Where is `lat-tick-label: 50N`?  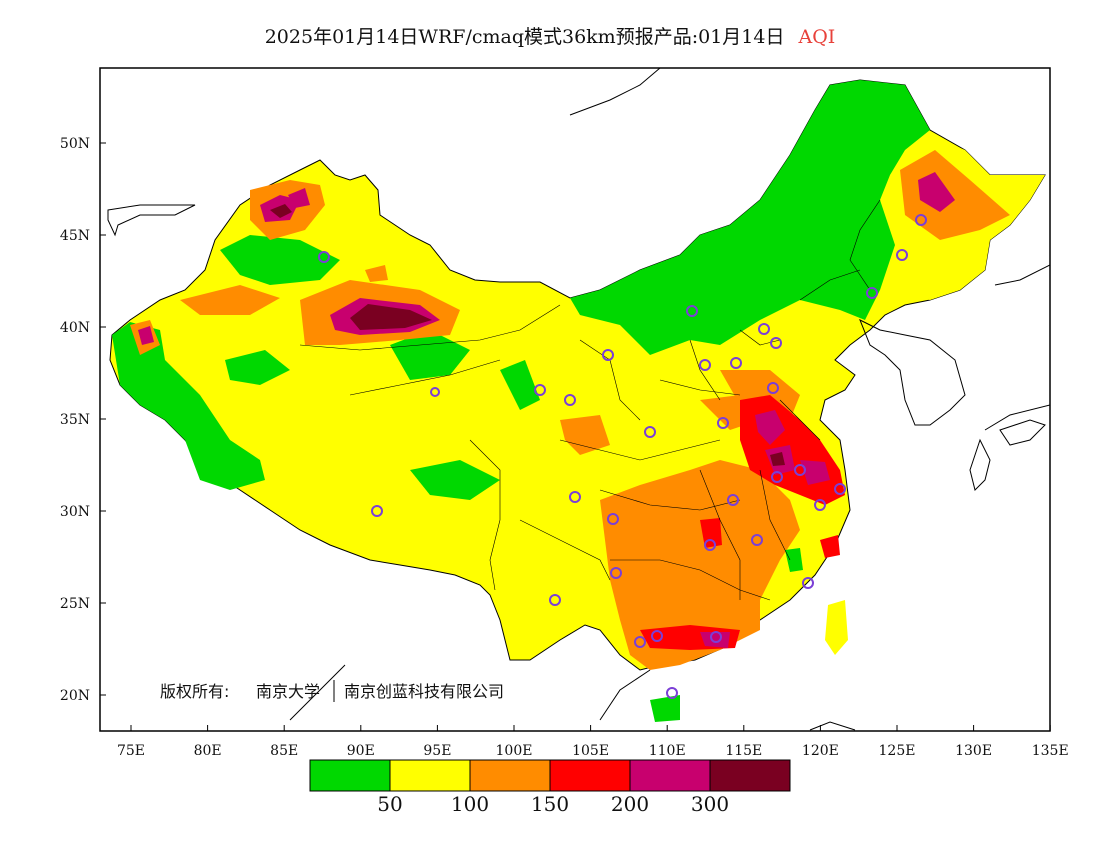
lat-tick-label: 50N is located at coordinates (75, 144).